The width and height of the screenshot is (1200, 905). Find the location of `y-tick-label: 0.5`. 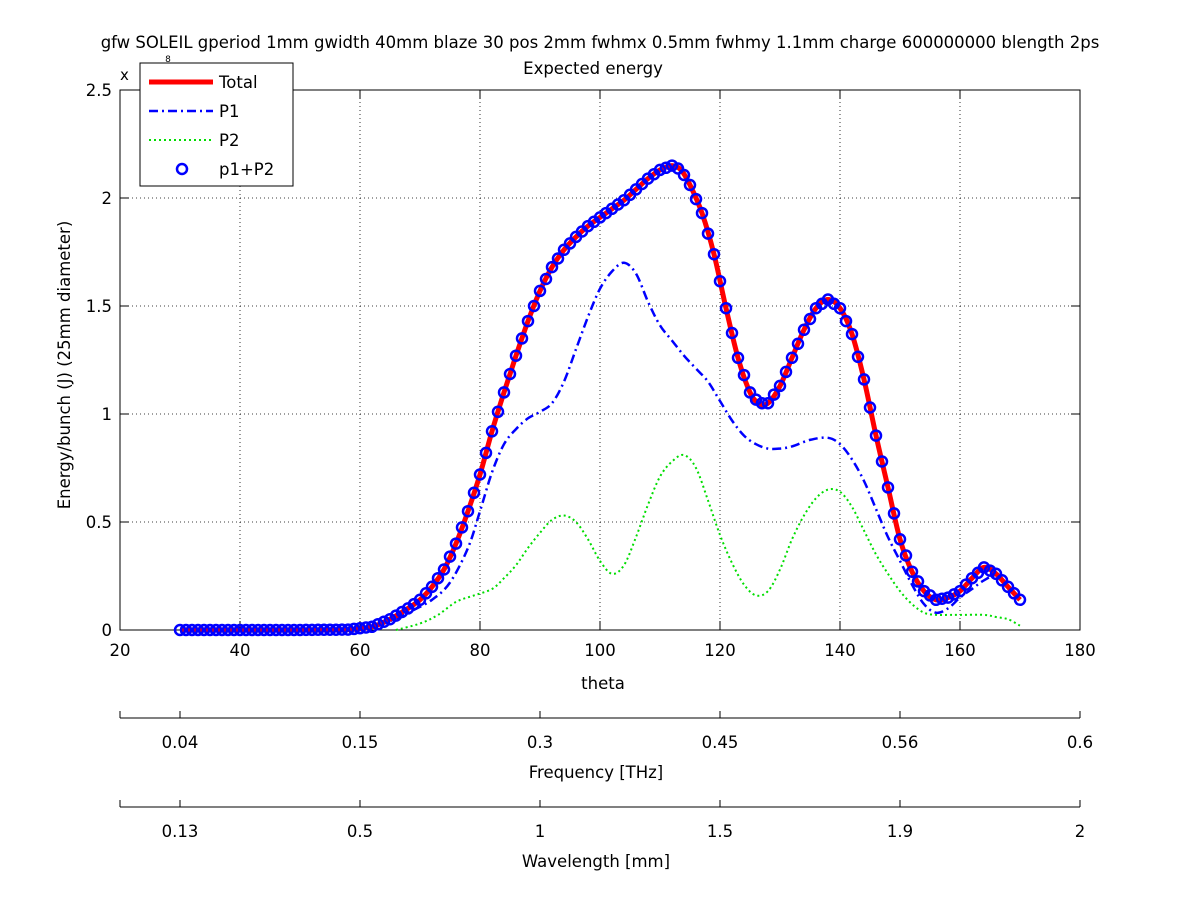

y-tick-label: 0.5 is located at coordinates (99, 522).